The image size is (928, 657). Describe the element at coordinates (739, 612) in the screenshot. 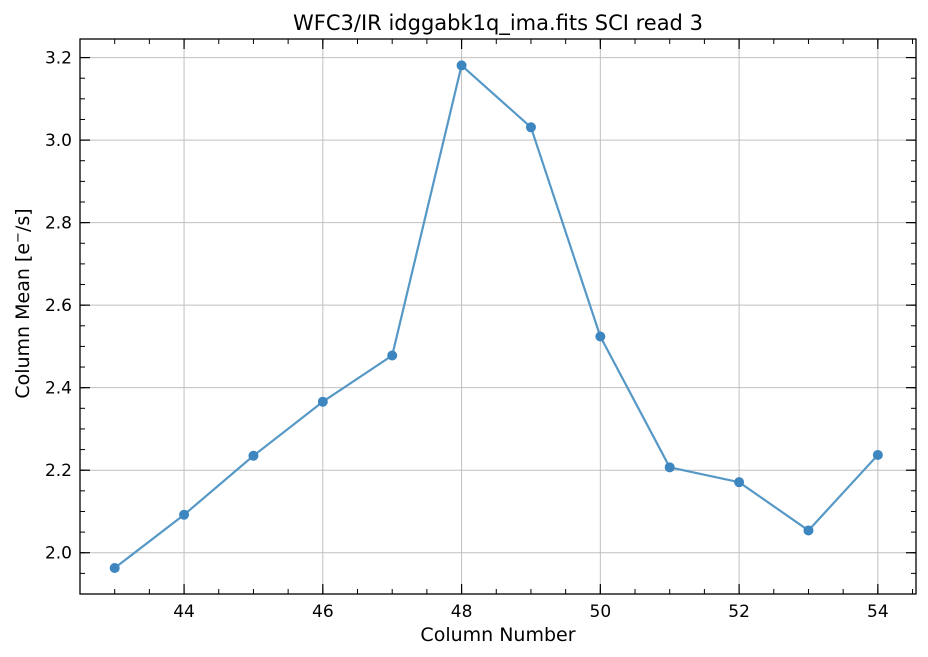

I see `x-tick-label: 52` at that location.